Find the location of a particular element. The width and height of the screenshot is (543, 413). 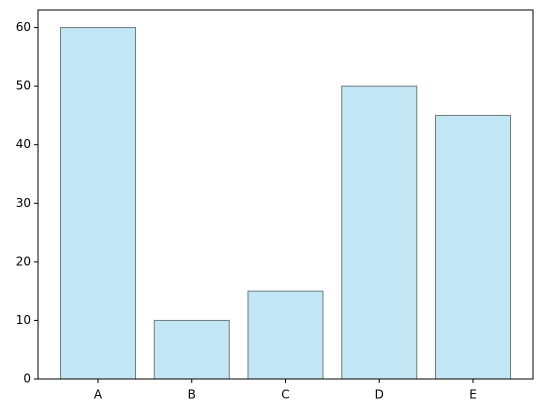

y-tick-label: 30 is located at coordinates (23, 203).